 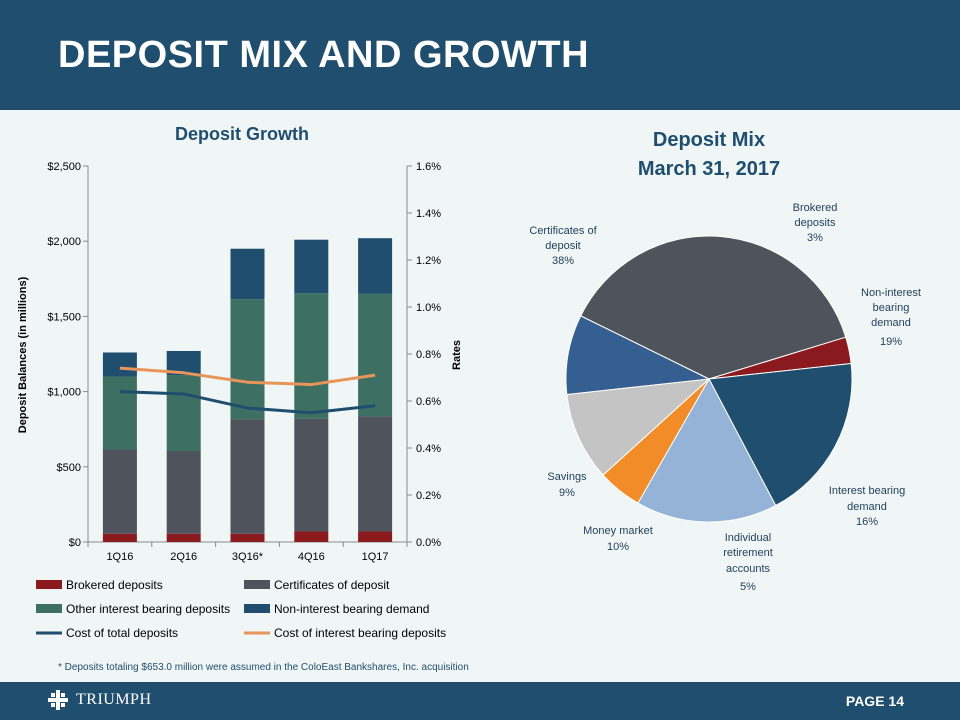 I want to click on line-cost-of-total-deposits, so click(x=247, y=402).